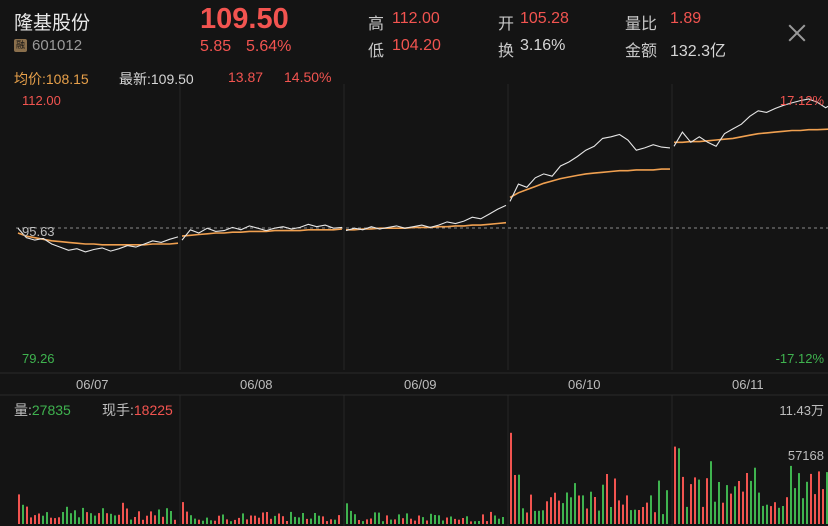 The height and width of the screenshot is (526, 828). I want to click on volume-value: 27835, so click(51, 410).